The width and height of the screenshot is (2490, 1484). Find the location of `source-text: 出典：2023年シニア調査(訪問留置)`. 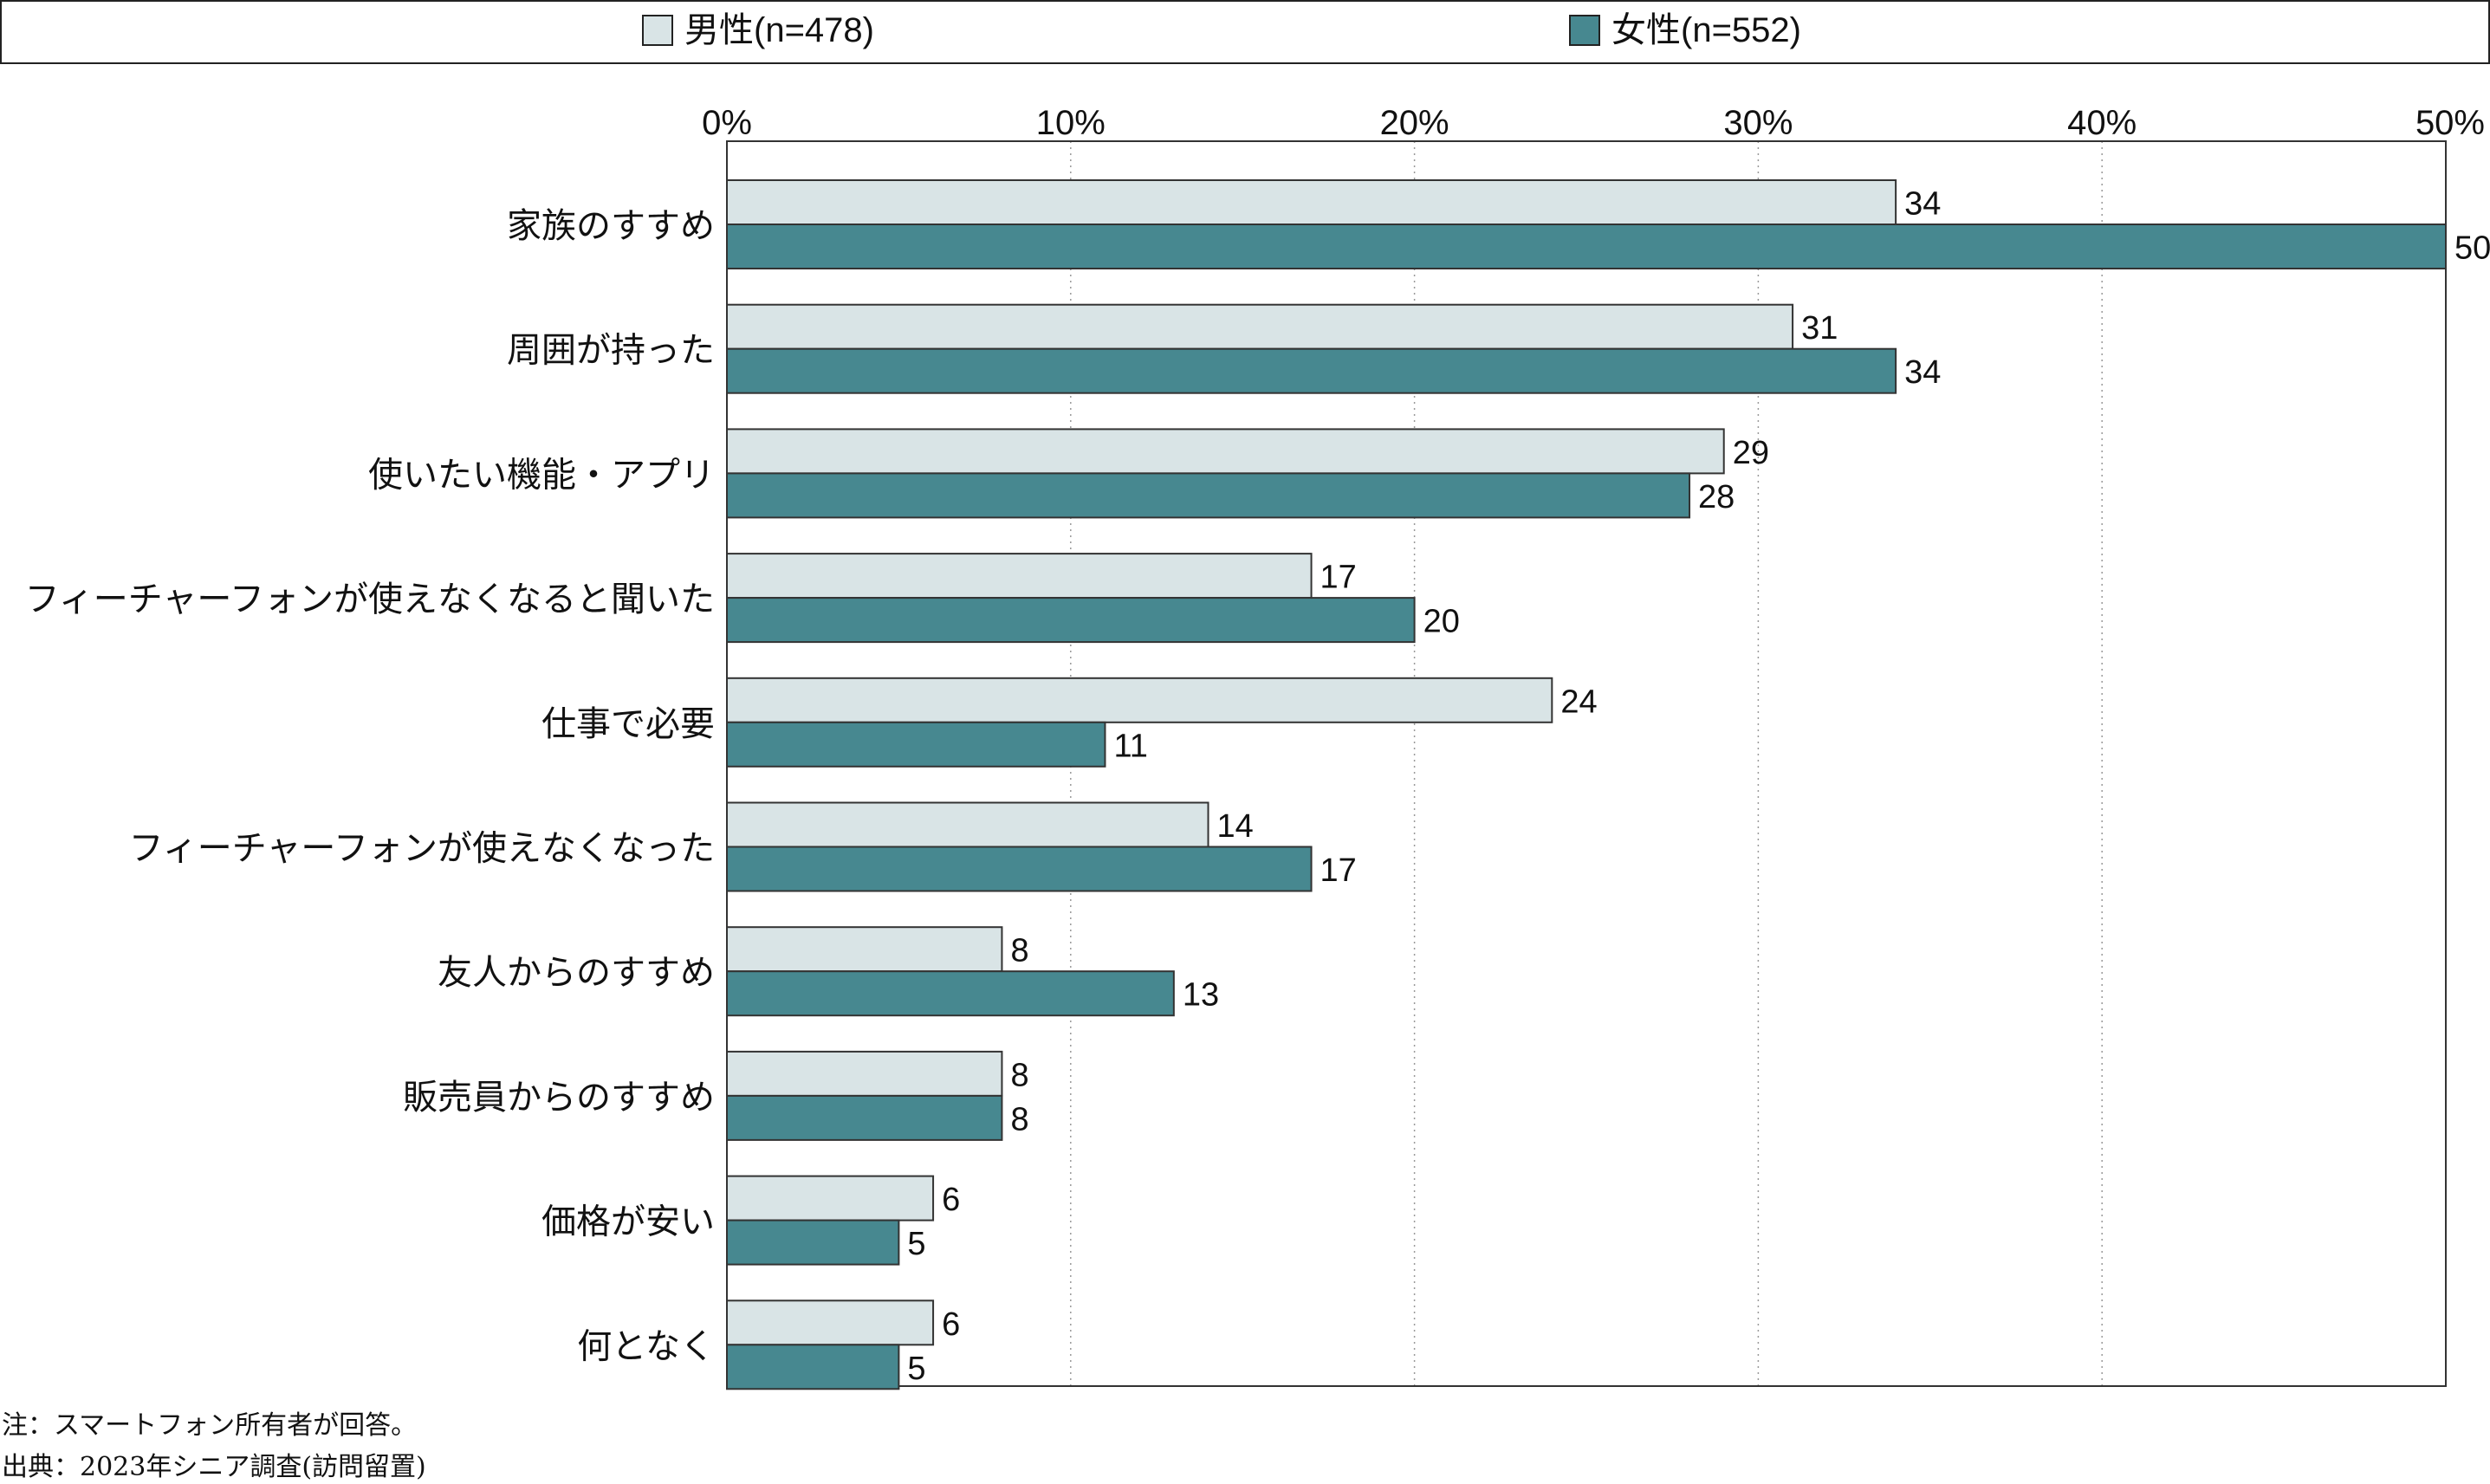

source-text: 出典：2023年シニア調査(訪問留置) is located at coordinates (214, 1467).